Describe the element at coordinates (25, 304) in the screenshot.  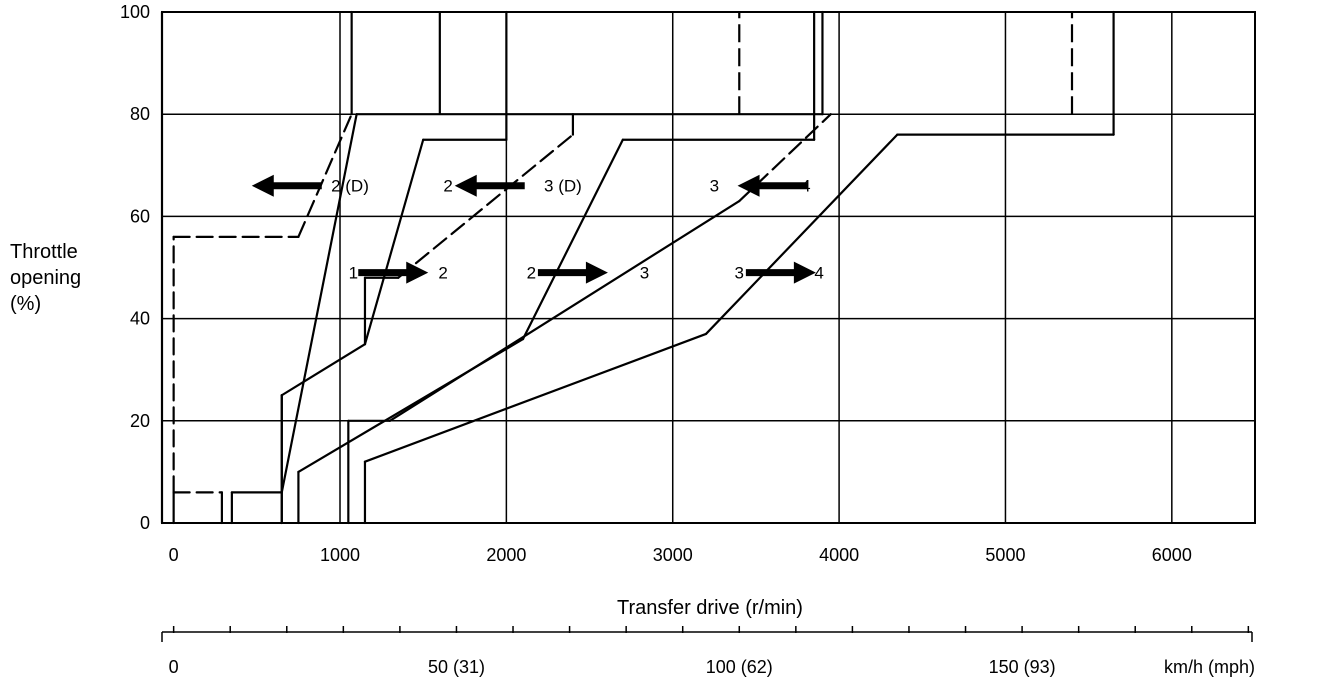
I see `y-axis-title-line-3: (%)` at that location.